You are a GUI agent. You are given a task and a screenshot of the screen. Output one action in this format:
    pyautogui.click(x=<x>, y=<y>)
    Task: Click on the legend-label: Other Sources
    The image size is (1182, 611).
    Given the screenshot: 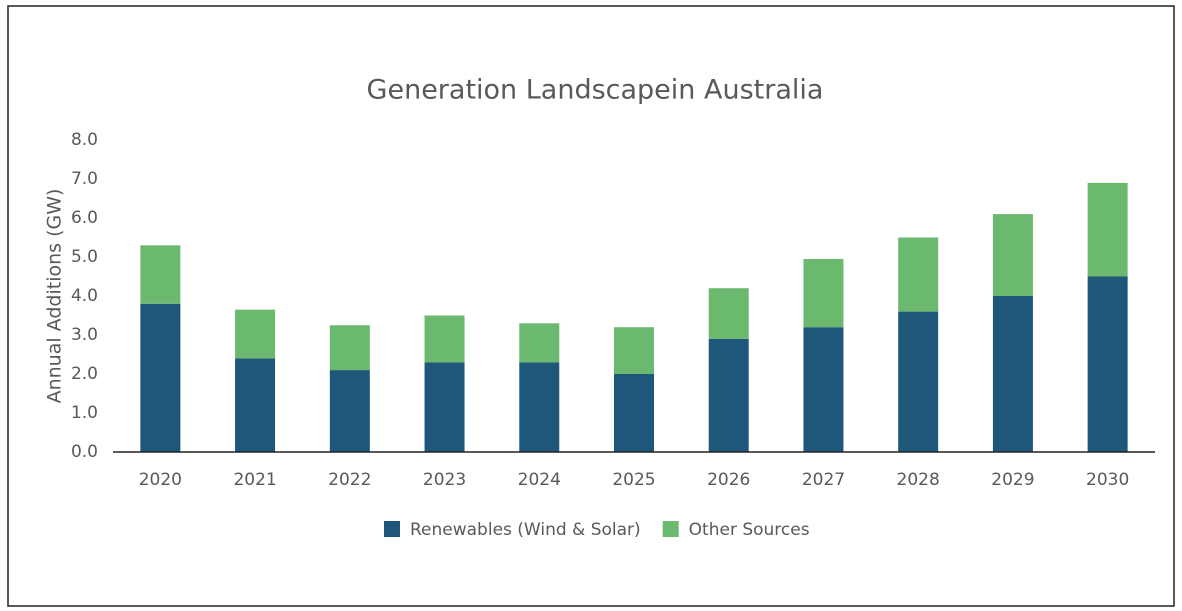 What is the action you would take?
    pyautogui.click(x=749, y=530)
    